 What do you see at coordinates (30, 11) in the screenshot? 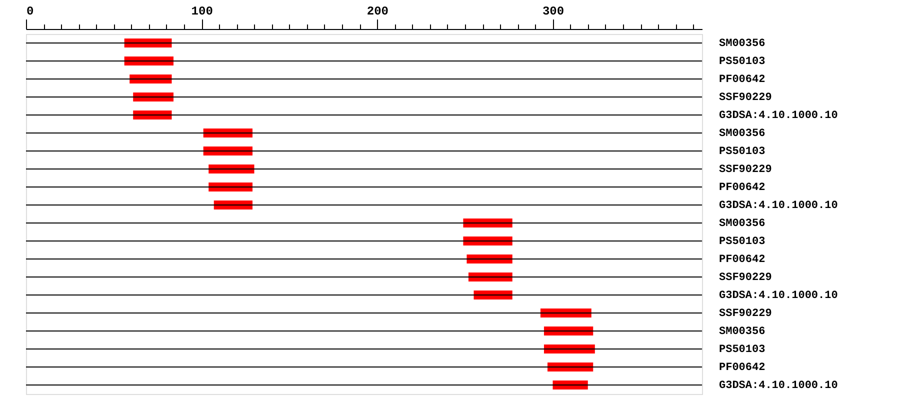
I see `x-tick-label: 0` at bounding box center [30, 11].